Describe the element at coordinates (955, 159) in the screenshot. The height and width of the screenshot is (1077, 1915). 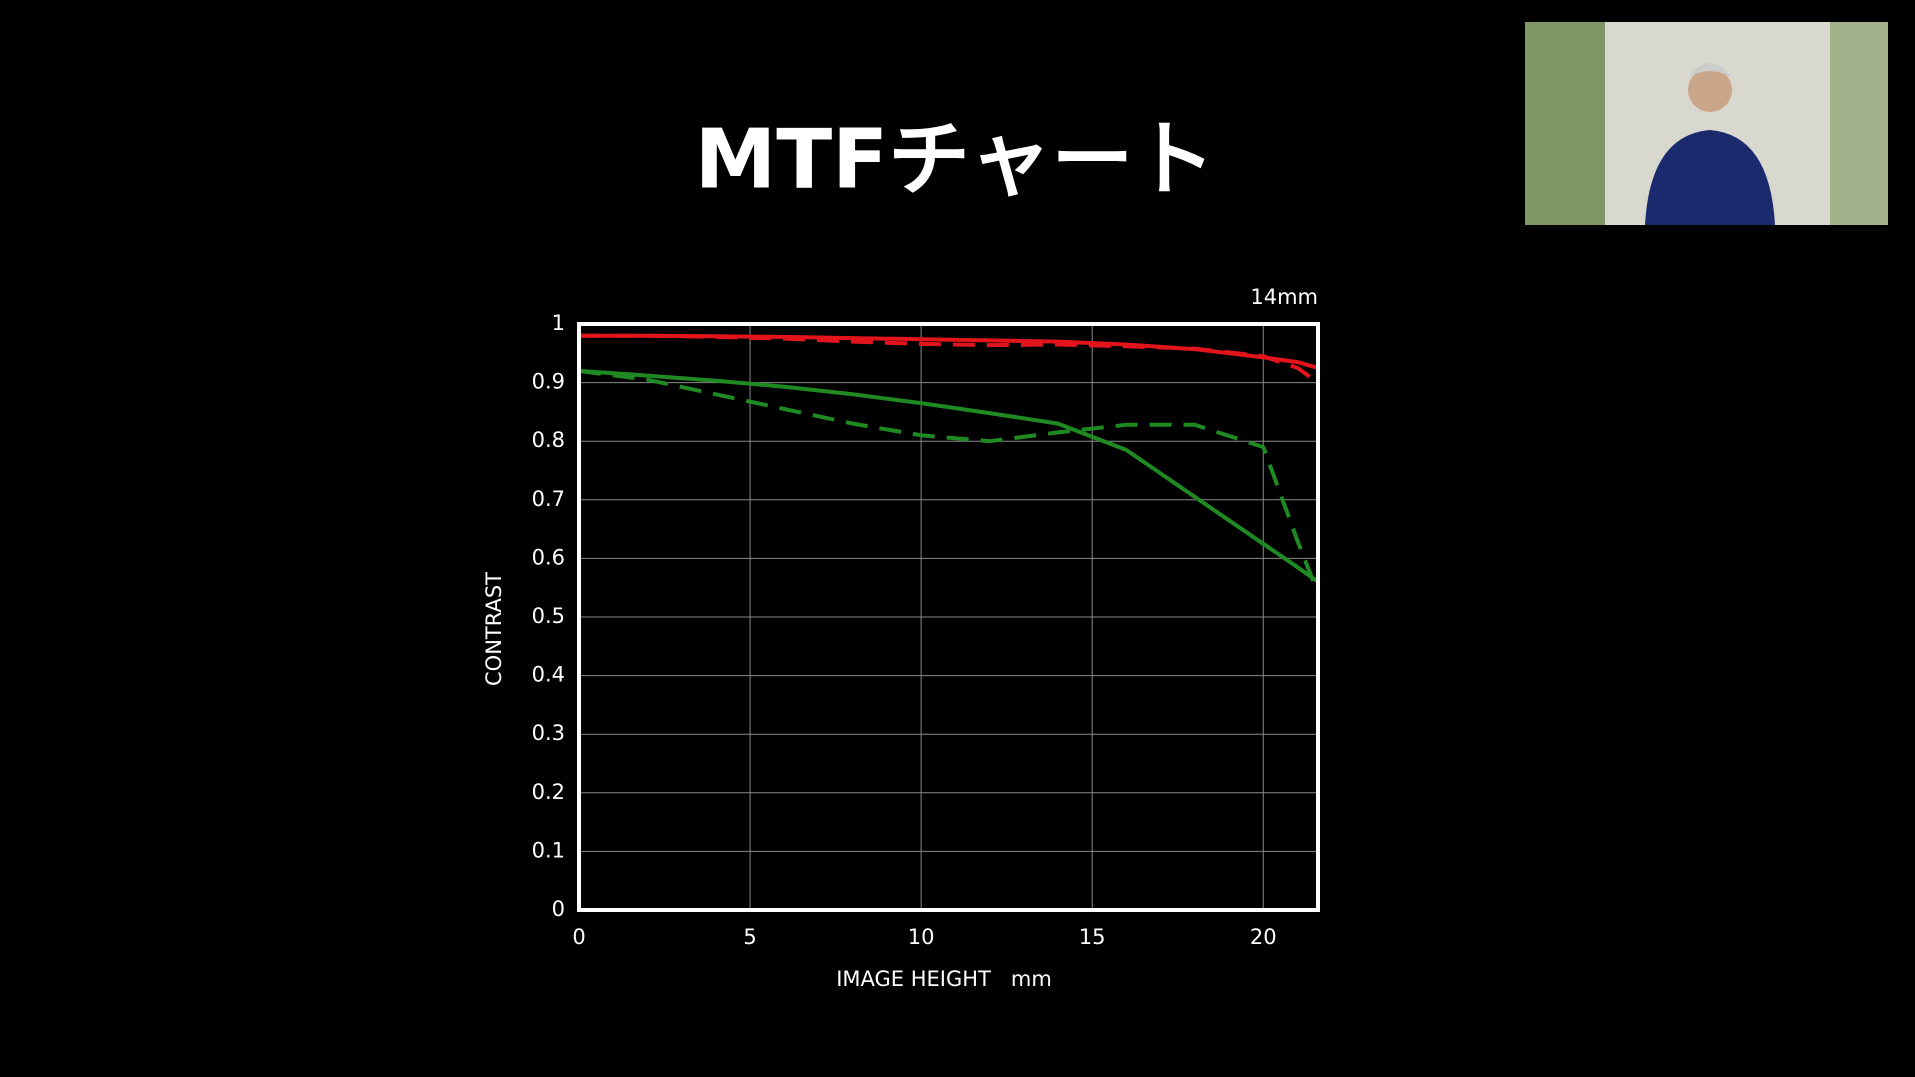
I see `chart-title: MTFチャート` at that location.